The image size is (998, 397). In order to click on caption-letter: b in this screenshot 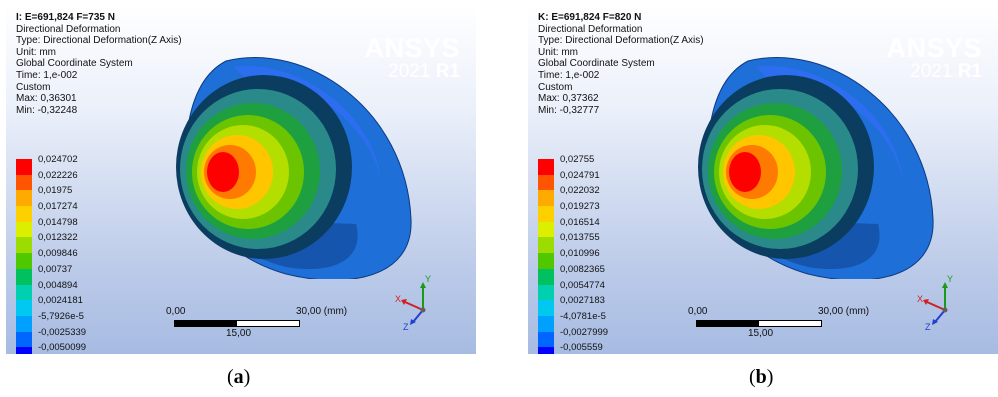, I will do `click(761, 377)`.